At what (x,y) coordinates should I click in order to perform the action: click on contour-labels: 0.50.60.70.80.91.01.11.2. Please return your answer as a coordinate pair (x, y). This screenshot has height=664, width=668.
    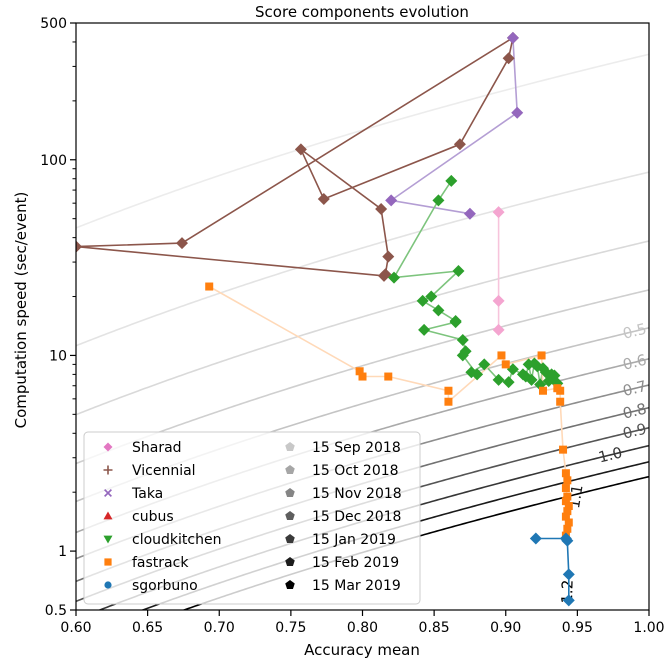
    Looking at the image, I should click on (603, 462).